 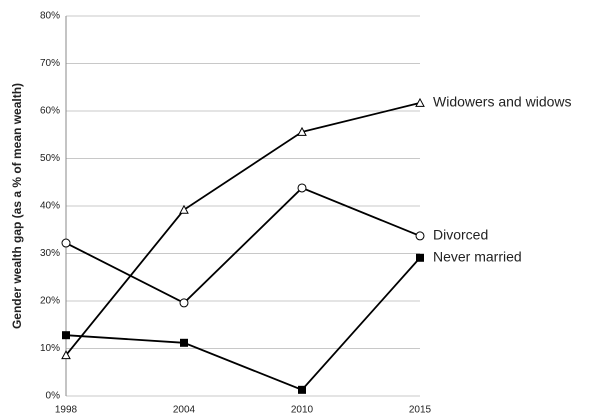 What do you see at coordinates (460, 235) in the screenshot?
I see `series-label: Divorced` at bounding box center [460, 235].